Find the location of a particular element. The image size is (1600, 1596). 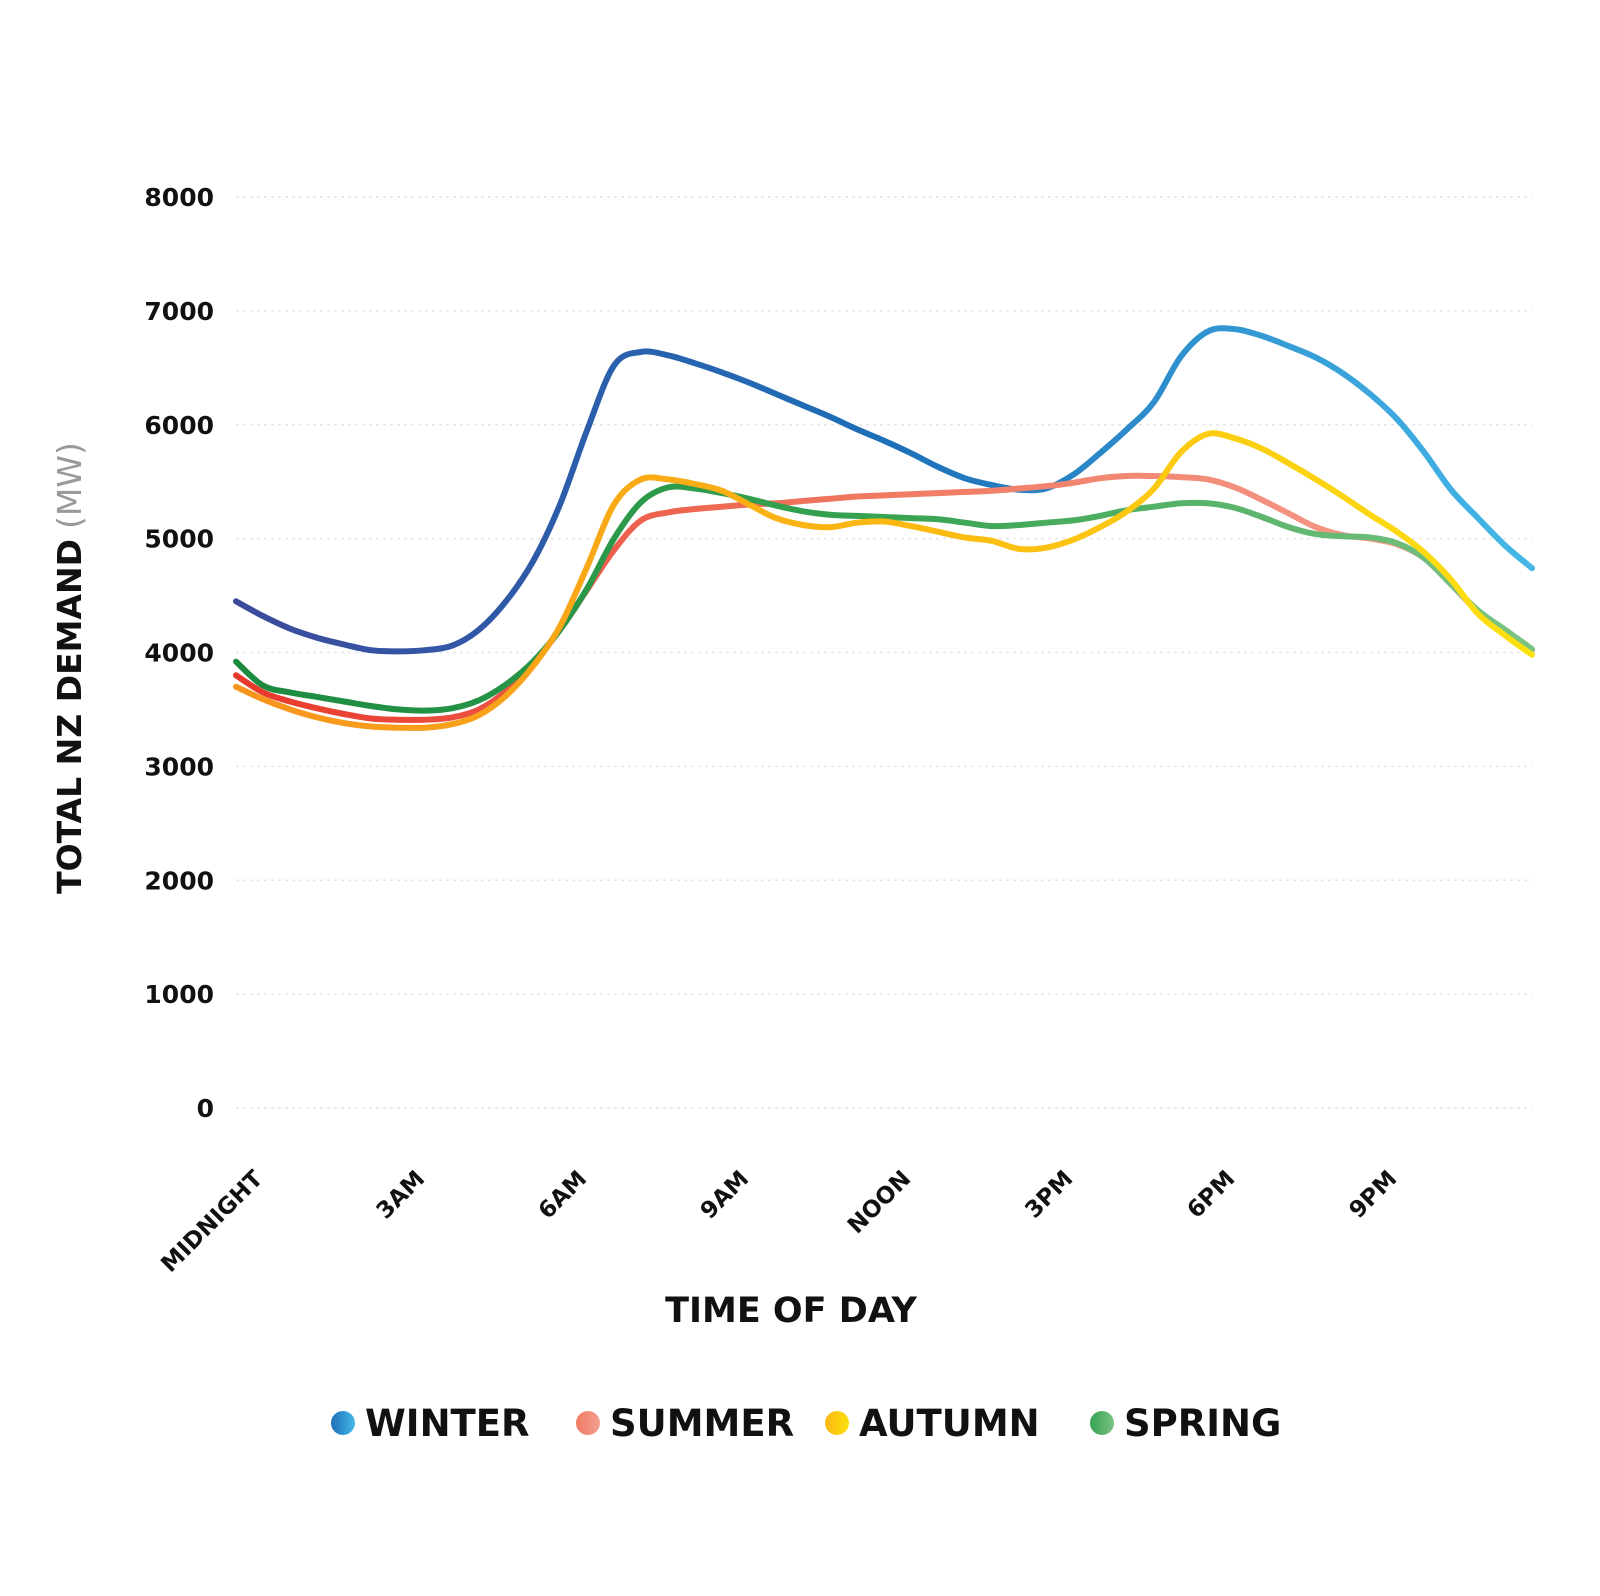

x-tick-label: 6PM is located at coordinates (1211, 1195).